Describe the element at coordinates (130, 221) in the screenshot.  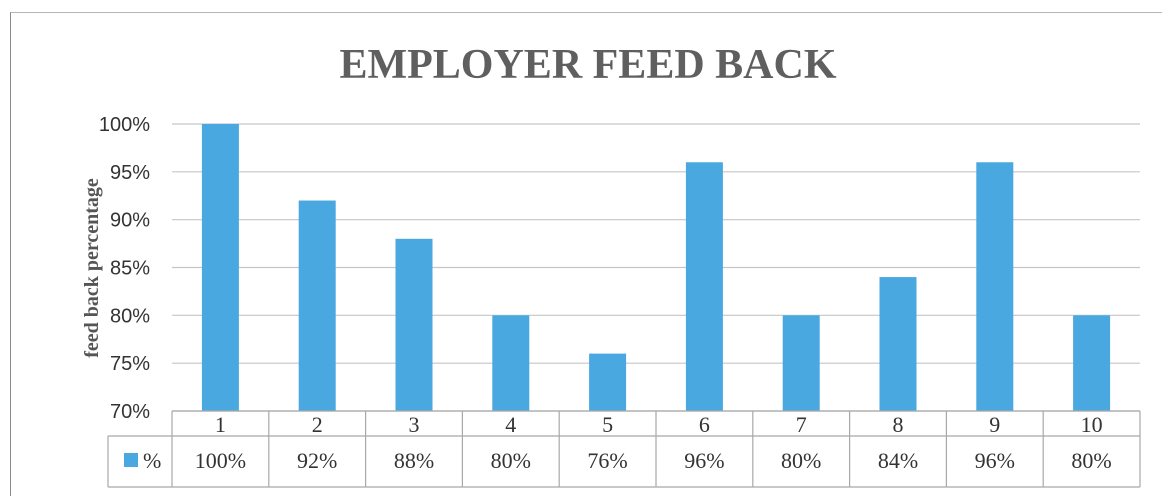
I see `y-tick-label: 90%` at that location.